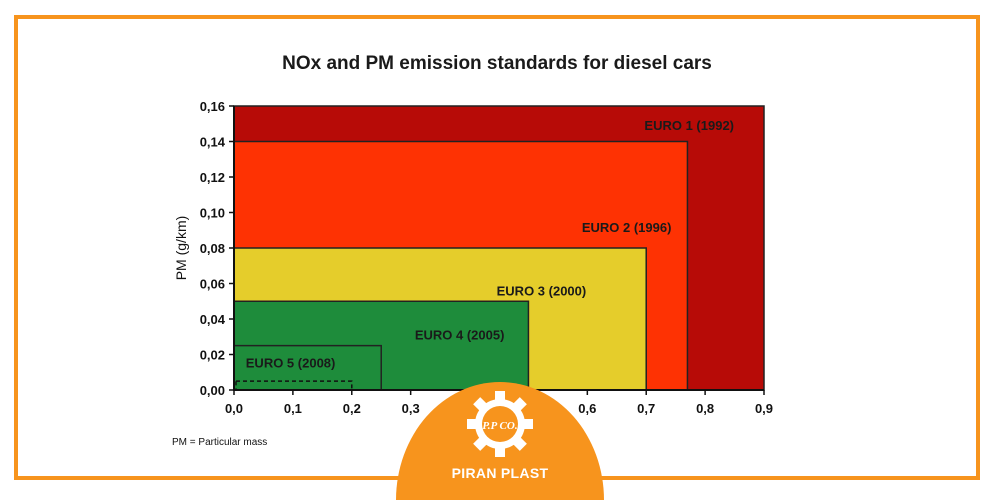 The image size is (1000, 500). Describe the element at coordinates (291, 362) in the screenshot. I see `limit-label-euro-5-2008: EURO 5 (2008)` at that location.